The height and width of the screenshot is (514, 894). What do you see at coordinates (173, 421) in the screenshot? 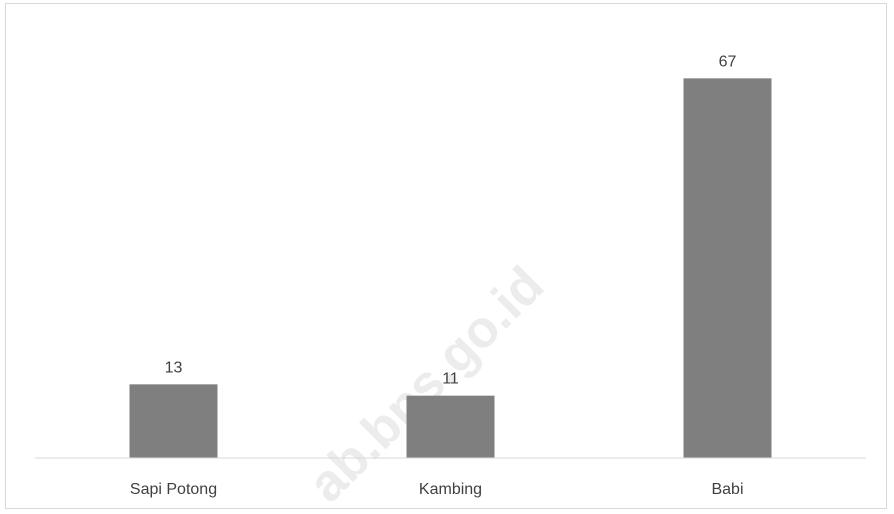
I see `bar-sapi-potong` at bounding box center [173, 421].